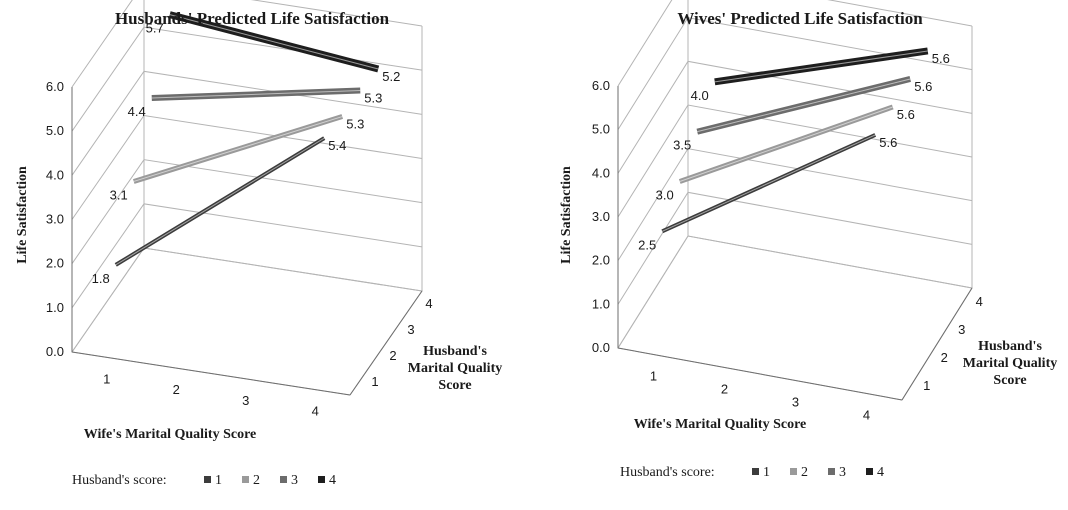 The image size is (1068, 510). What do you see at coordinates (800, 18) in the screenshot?
I see `chart-title: Wives' Predicted Life Satisfaction` at bounding box center [800, 18].